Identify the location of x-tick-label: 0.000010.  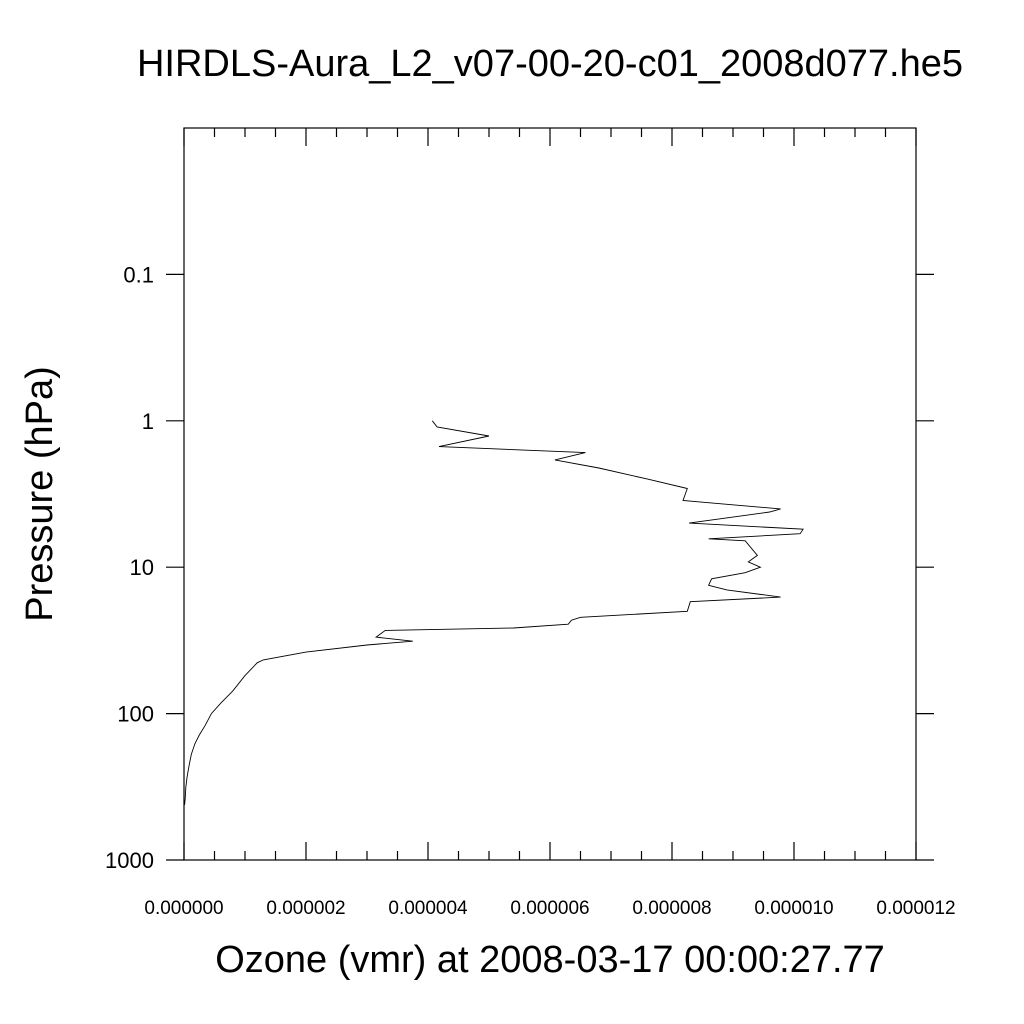
(793, 908).